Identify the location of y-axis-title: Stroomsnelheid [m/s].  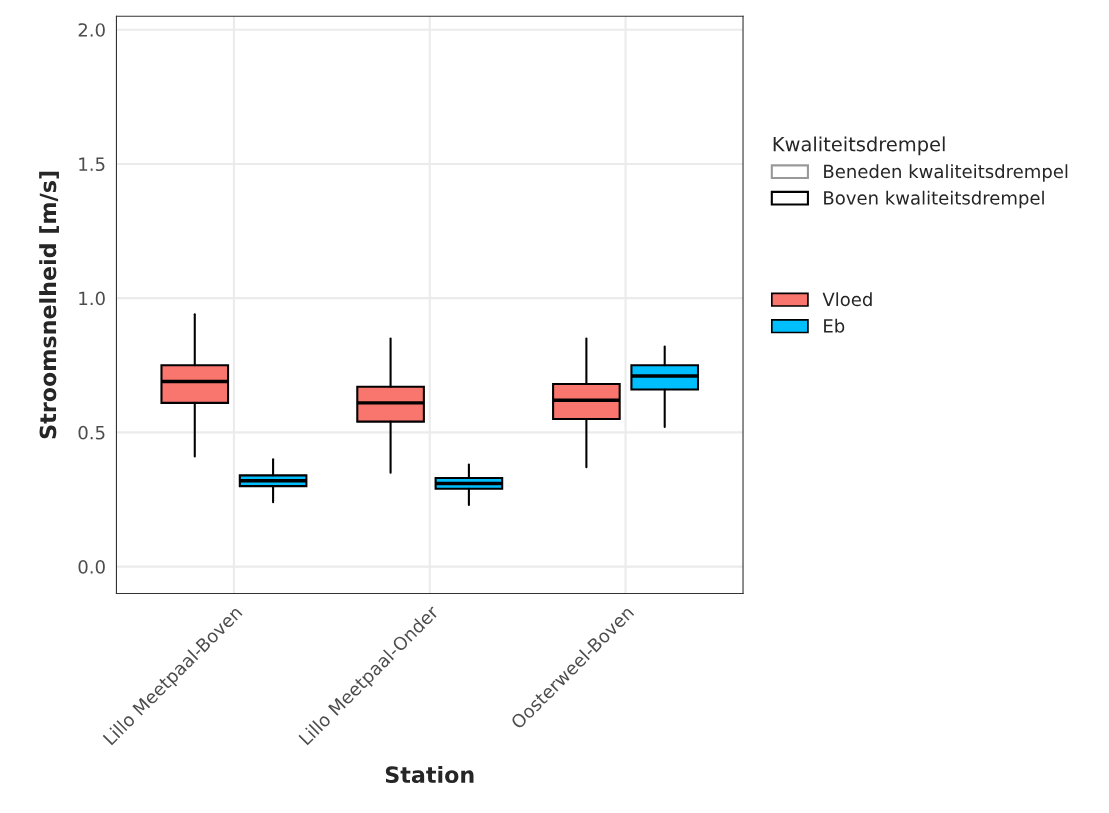
(49, 305).